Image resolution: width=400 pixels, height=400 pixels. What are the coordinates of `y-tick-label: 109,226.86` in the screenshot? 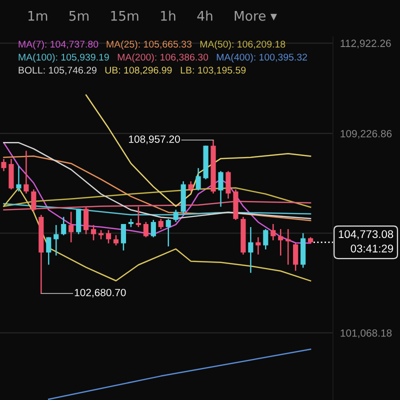 It's located at (366, 134).